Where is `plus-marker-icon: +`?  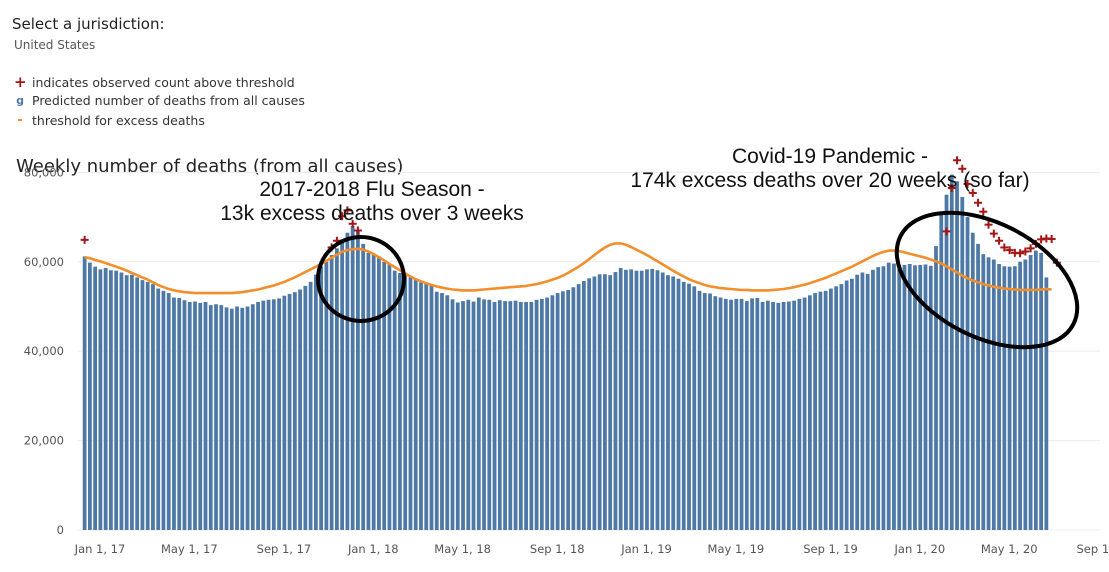
plus-marker-icon: + is located at coordinates (20, 82).